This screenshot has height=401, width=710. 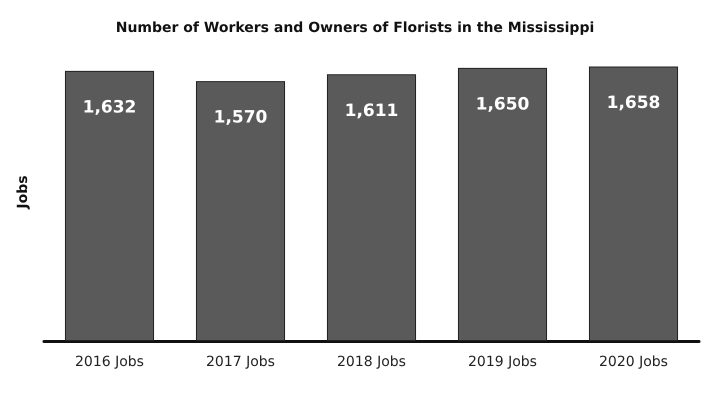 I want to click on x-tick-label: 2016 Jobs, so click(x=109, y=362).